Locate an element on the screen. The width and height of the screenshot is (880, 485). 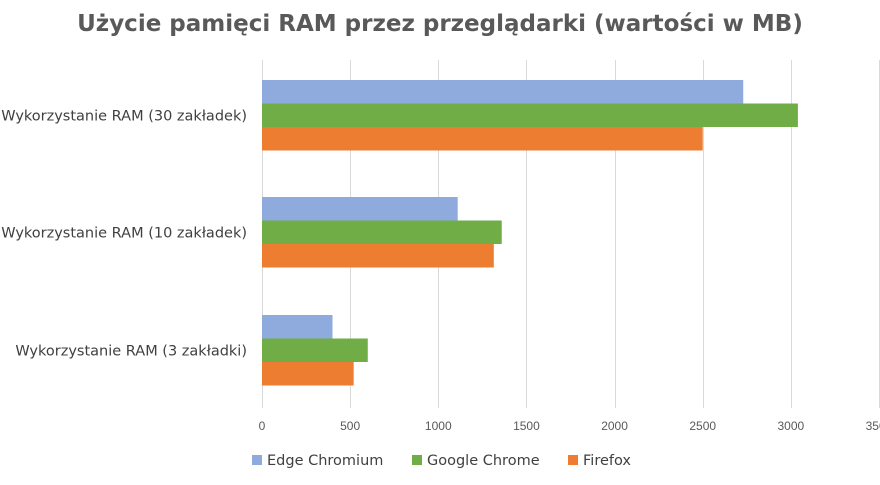
legend-item-google-chrome: Google Chrome is located at coordinates (476, 461).